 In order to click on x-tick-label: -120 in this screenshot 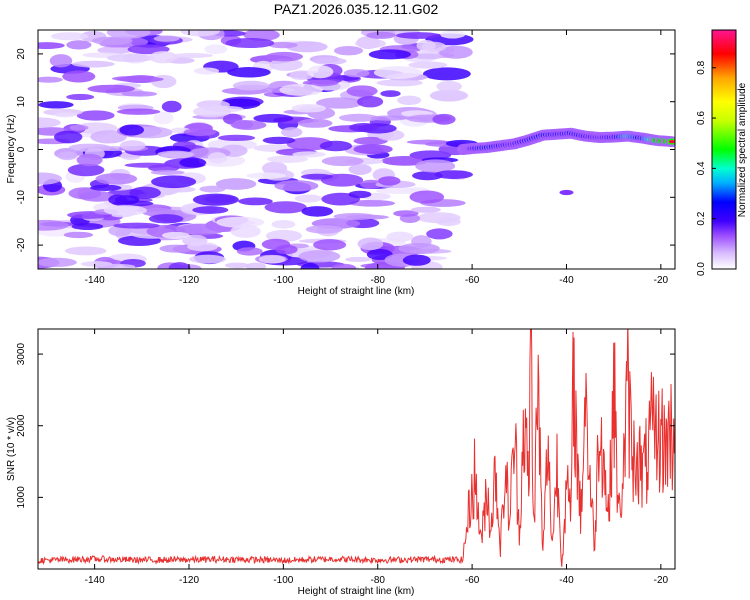, I will do `click(189, 280)`.